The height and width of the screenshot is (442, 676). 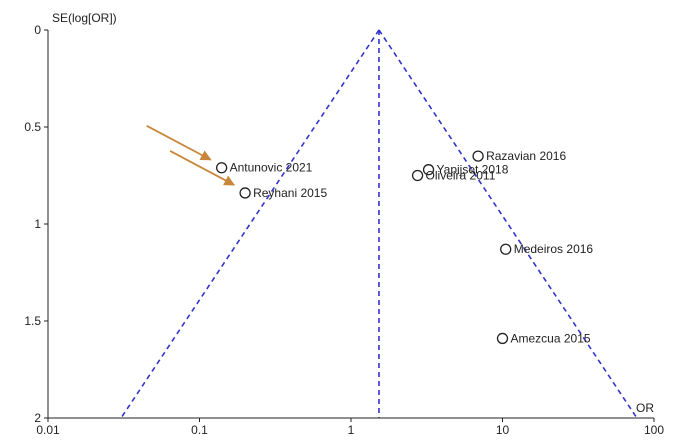 What do you see at coordinates (654, 430) in the screenshot?
I see `x-tick-label: 100` at bounding box center [654, 430].